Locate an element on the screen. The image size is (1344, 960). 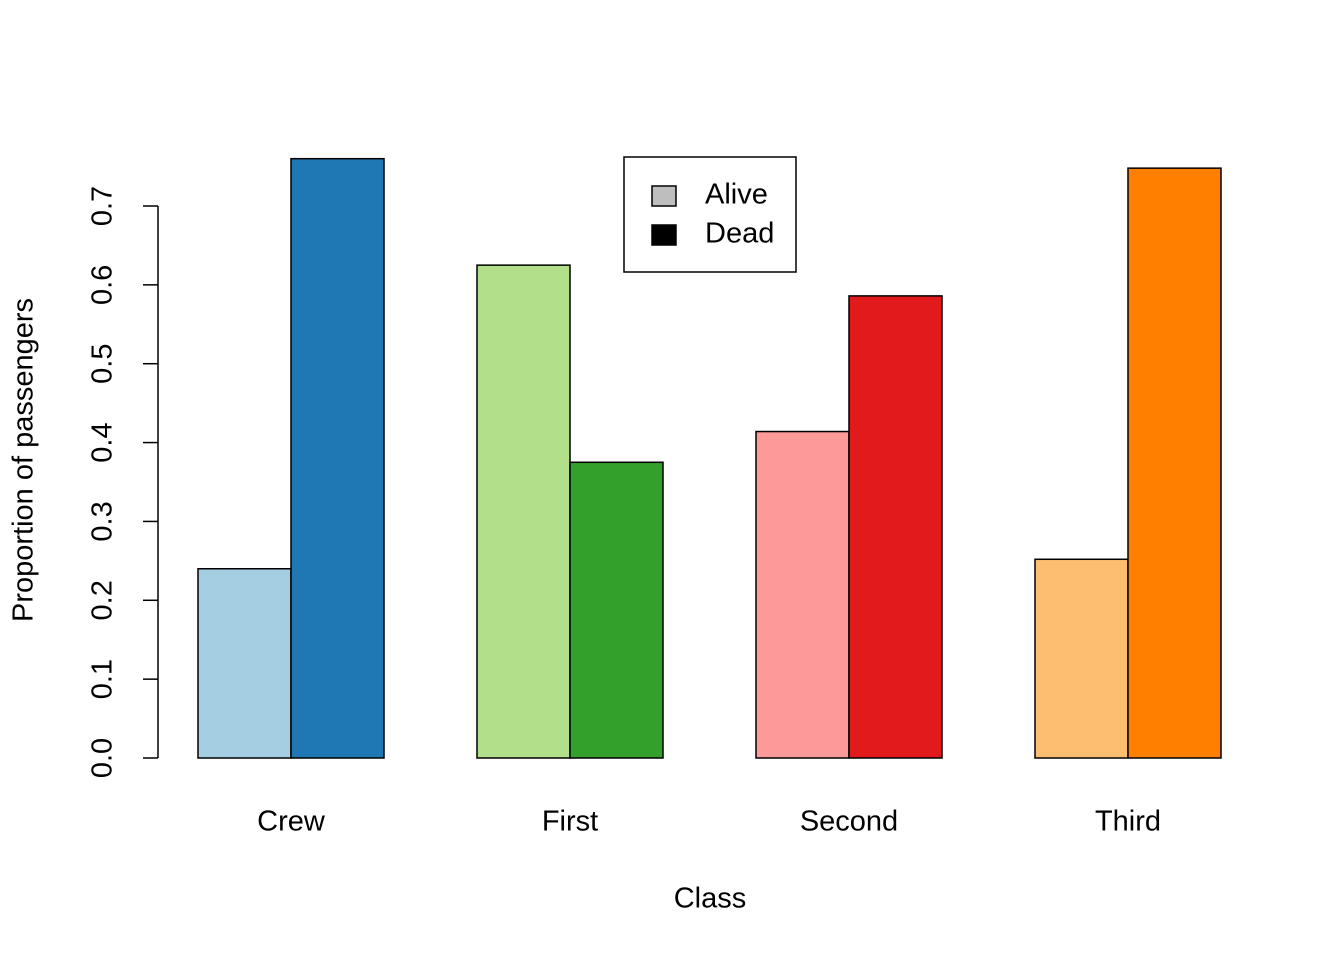
y-tick-label: 0.1 is located at coordinates (103, 679).